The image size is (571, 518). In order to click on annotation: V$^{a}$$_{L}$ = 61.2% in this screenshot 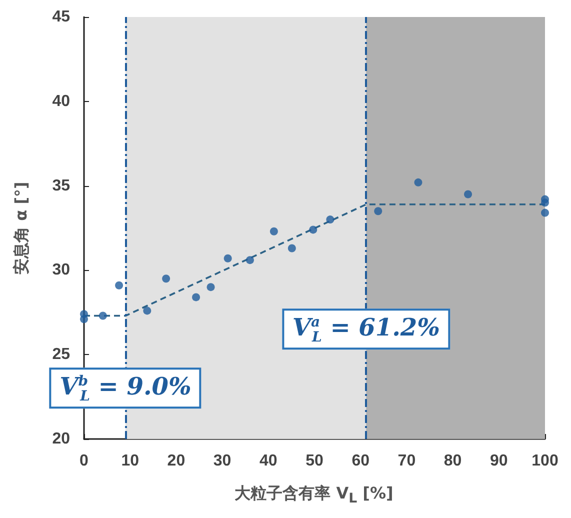, I will do `click(366, 329)`.